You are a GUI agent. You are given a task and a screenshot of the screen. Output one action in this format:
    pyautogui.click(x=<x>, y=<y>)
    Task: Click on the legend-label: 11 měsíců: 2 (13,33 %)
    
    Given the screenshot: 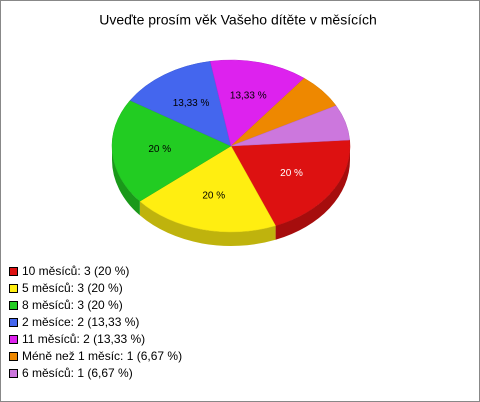 What is the action you would take?
    pyautogui.click(x=83, y=339)
    